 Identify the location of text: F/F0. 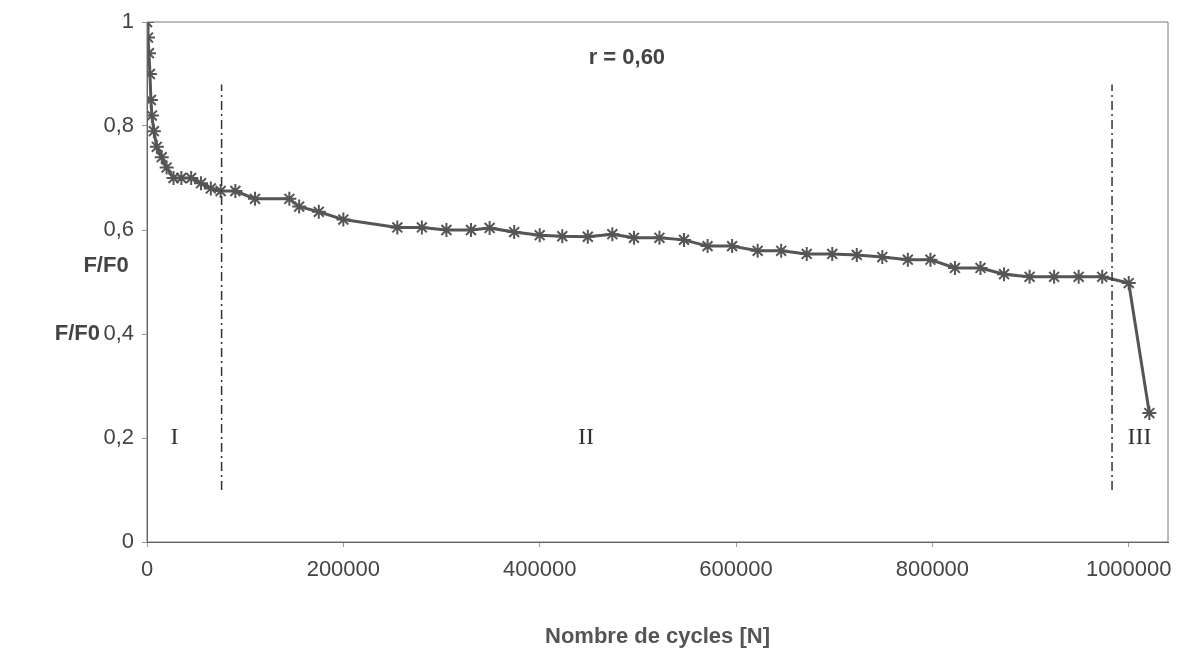
(106, 265).